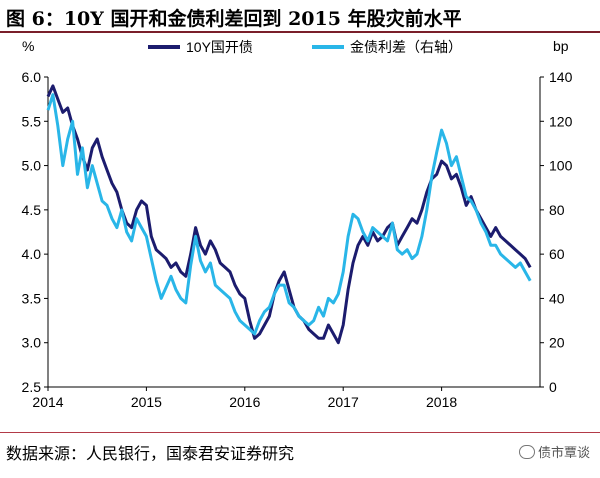 The height and width of the screenshot is (478, 600). Describe the element at coordinates (150, 453) in the screenshot. I see `source-note: 数据来源：人民银行，国泰君安证券研究` at that location.